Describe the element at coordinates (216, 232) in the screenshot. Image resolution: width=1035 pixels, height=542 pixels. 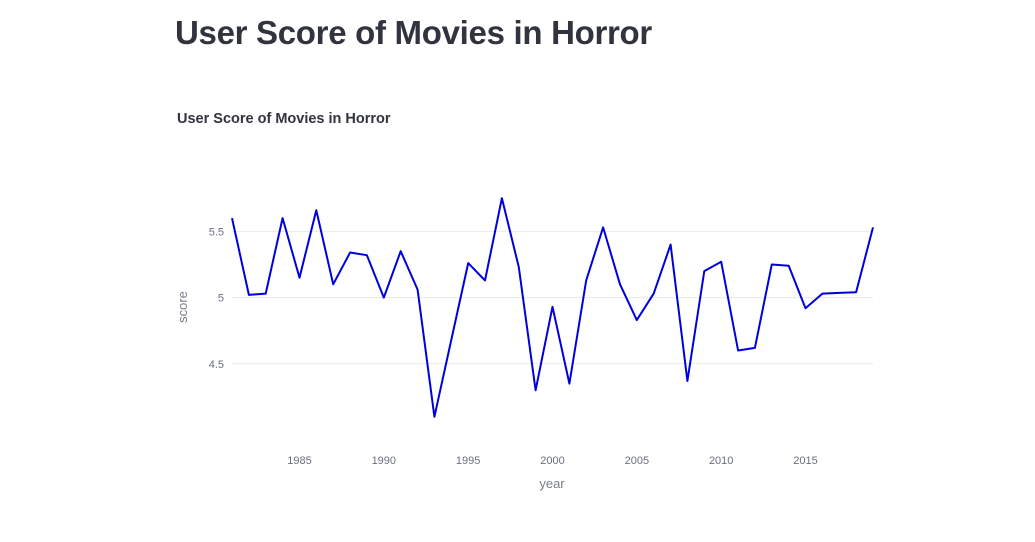
I see `y-tick-label: 5.5` at that location.